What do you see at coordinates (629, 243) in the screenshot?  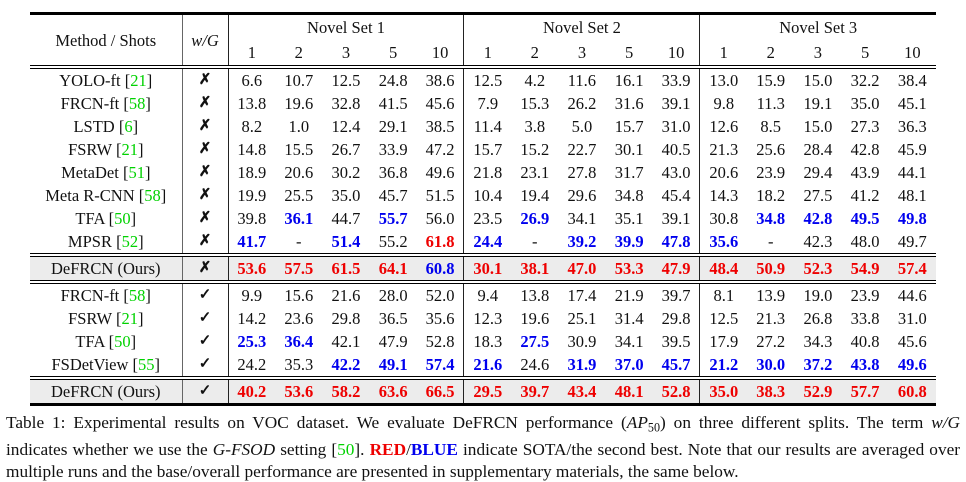 I see `score-cell: 39.9` at bounding box center [629, 243].